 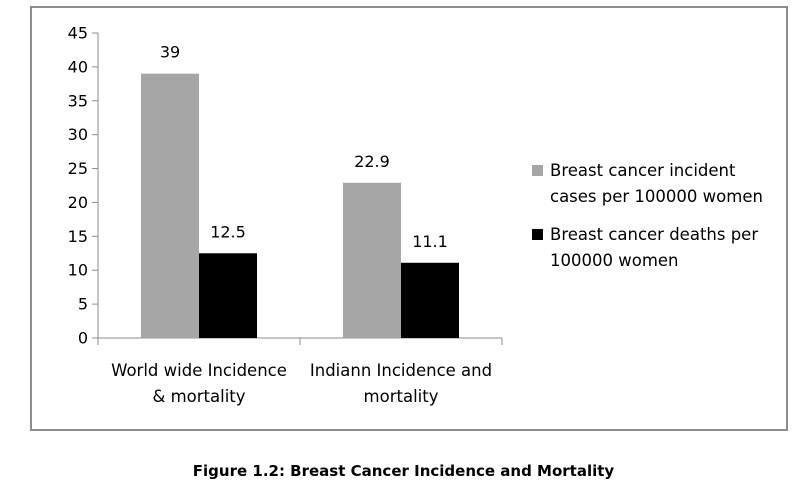 I want to click on data-label: 22.9, so click(x=372, y=161).